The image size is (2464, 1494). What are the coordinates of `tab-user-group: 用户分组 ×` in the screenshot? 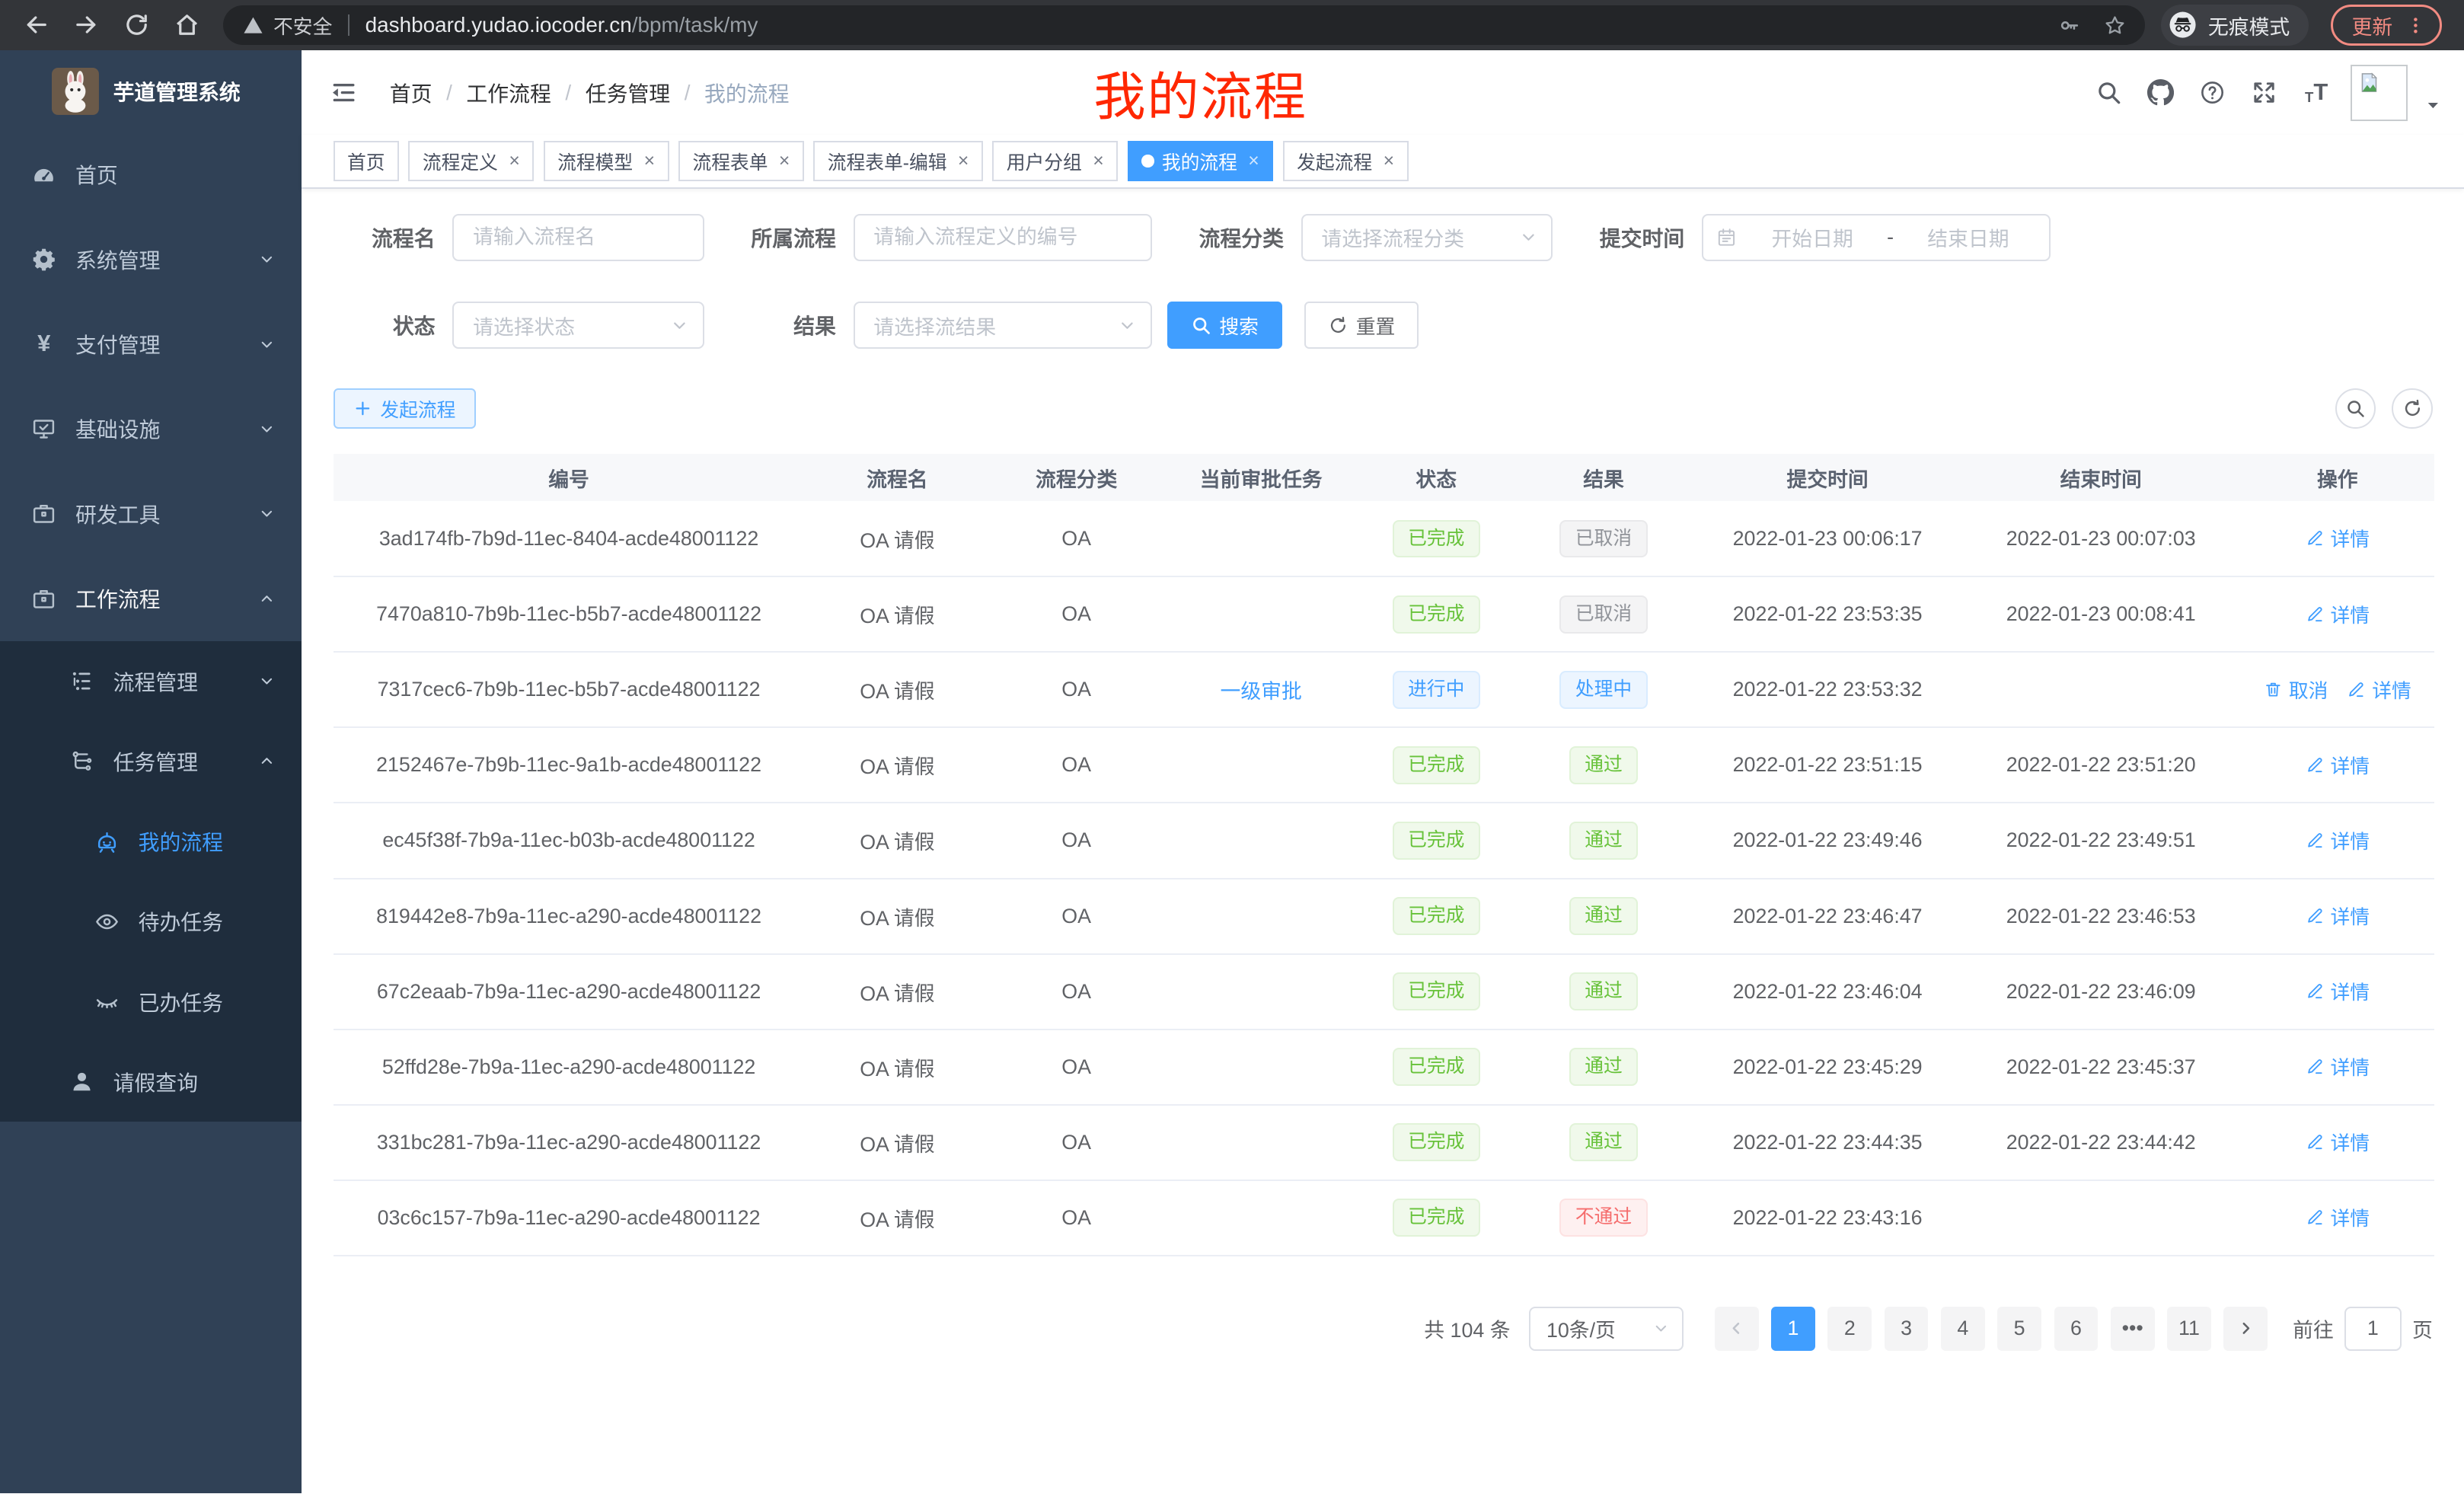 It's located at (1055, 161).